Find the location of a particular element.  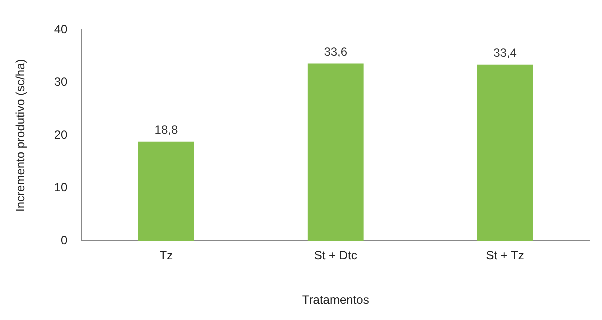

y-tick-label: 10 is located at coordinates (61, 187).